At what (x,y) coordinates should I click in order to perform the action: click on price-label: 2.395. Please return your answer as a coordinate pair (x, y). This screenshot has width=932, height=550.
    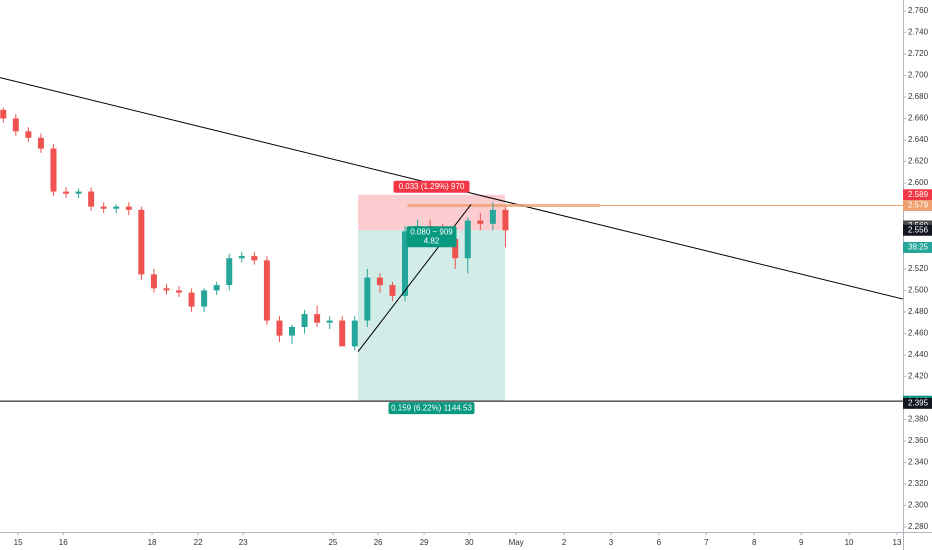
    Looking at the image, I should click on (918, 402).